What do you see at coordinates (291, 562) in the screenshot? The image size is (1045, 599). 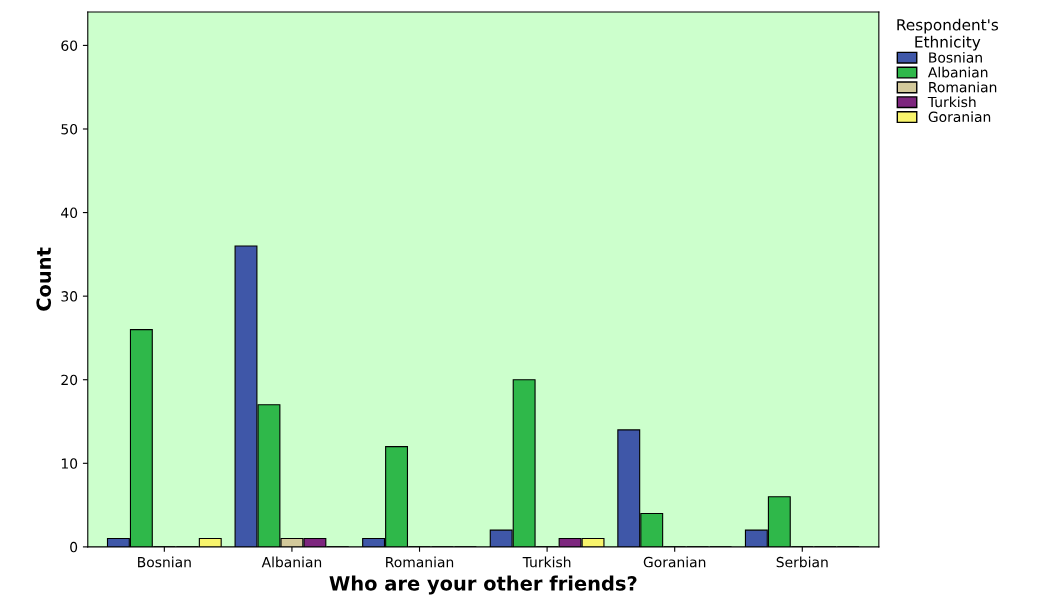 I see `x-tick-label: Albanian` at bounding box center [291, 562].